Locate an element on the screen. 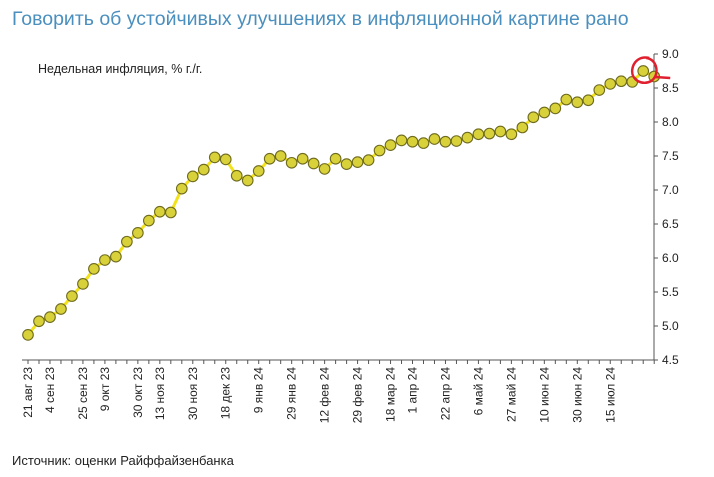 The height and width of the screenshot is (477, 714). y-tick-label: 6.5 is located at coordinates (670, 224).